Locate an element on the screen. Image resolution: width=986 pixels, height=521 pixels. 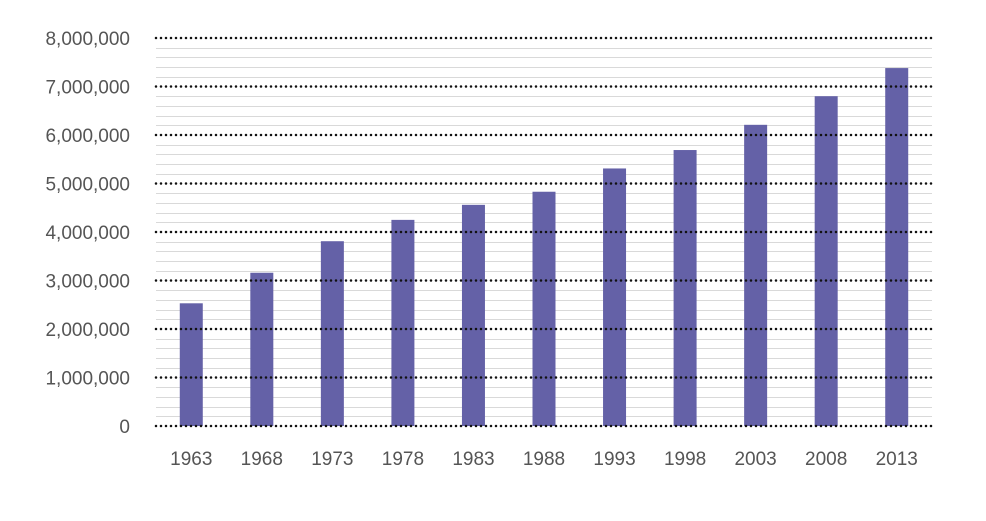
y-tick-label: 4,000,000 is located at coordinates (87, 233).